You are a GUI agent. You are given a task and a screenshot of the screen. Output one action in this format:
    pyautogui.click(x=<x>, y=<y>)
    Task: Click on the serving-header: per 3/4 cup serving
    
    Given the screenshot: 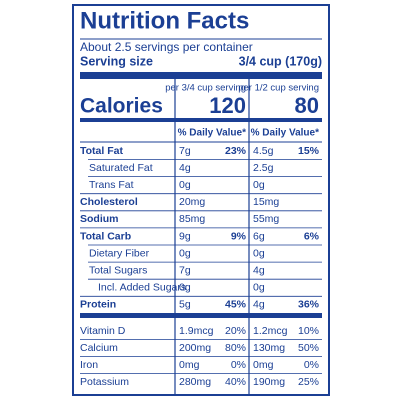 What is the action you would take?
    pyautogui.click(x=205, y=88)
    